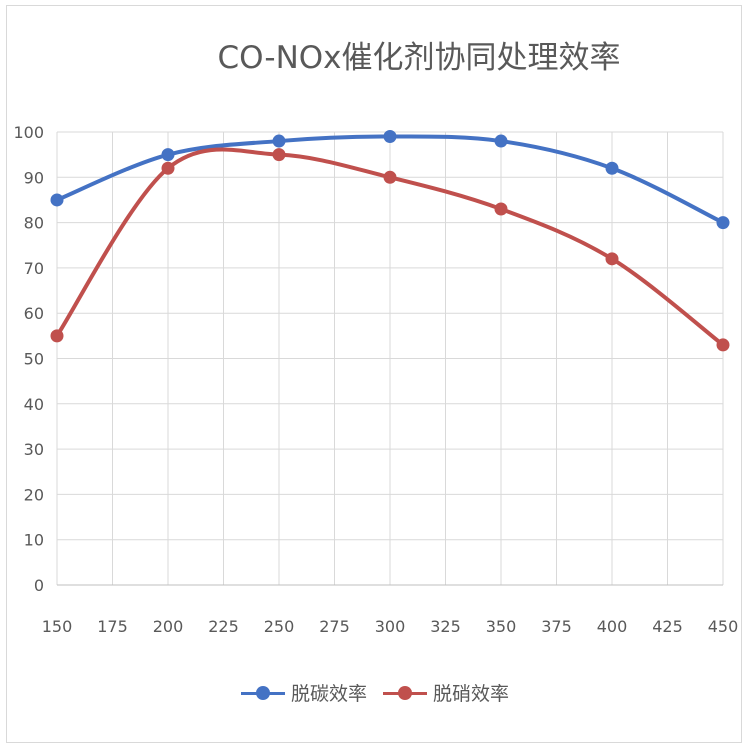 The width and height of the screenshot is (750, 750). I want to click on x-tick-label: 325, so click(445, 626).